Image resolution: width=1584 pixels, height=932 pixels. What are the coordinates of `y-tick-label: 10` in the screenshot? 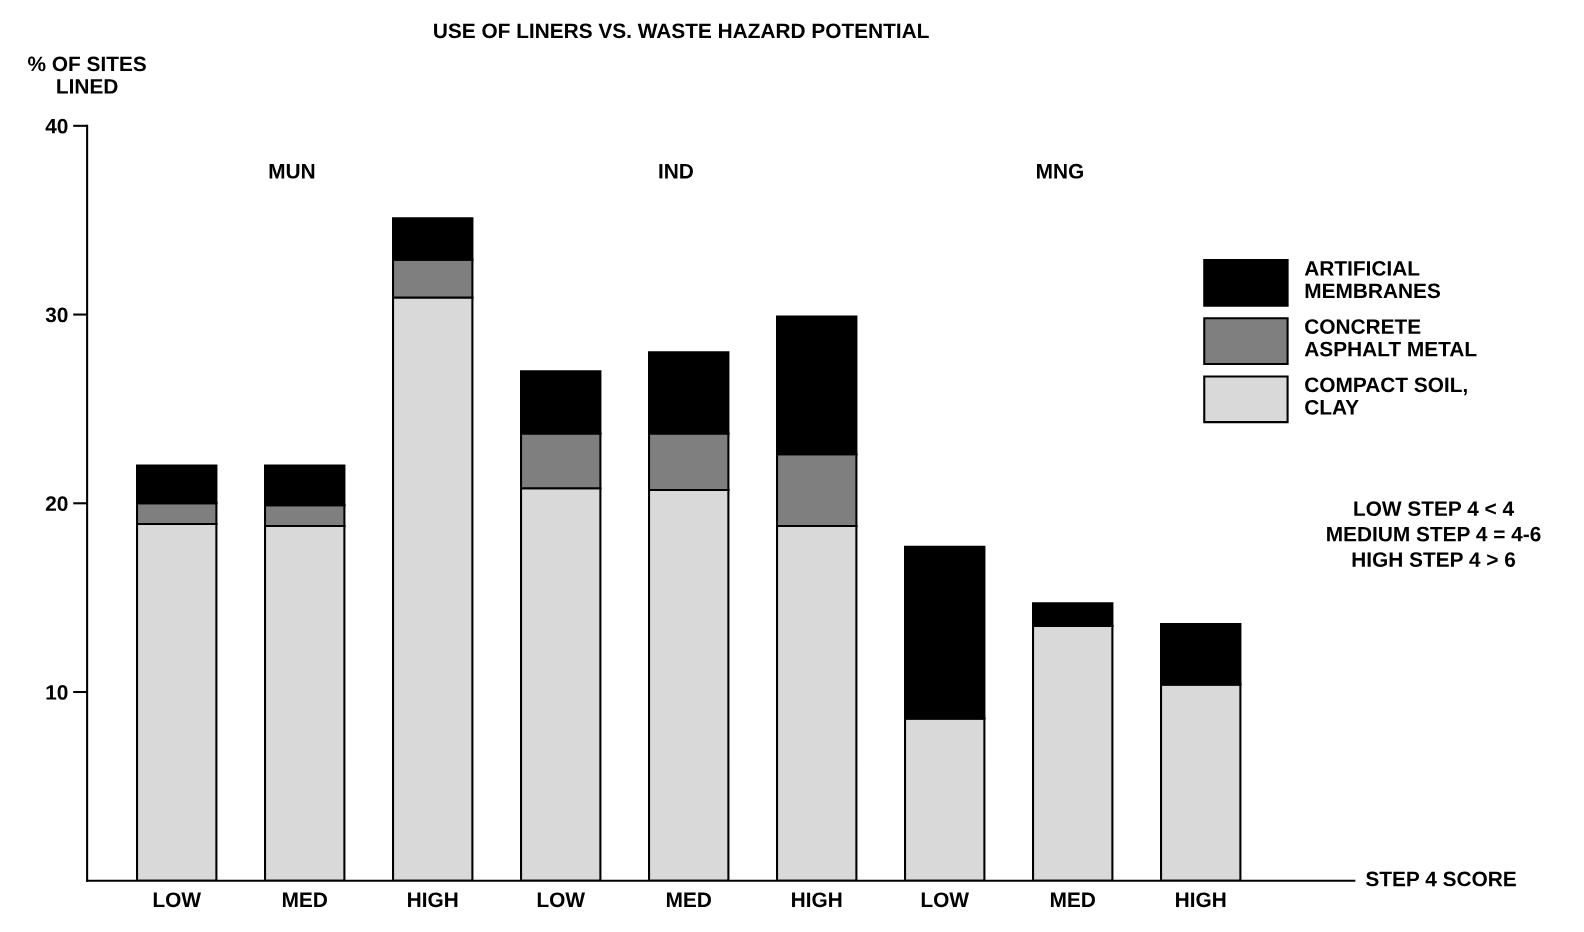 It's located at (57, 692).